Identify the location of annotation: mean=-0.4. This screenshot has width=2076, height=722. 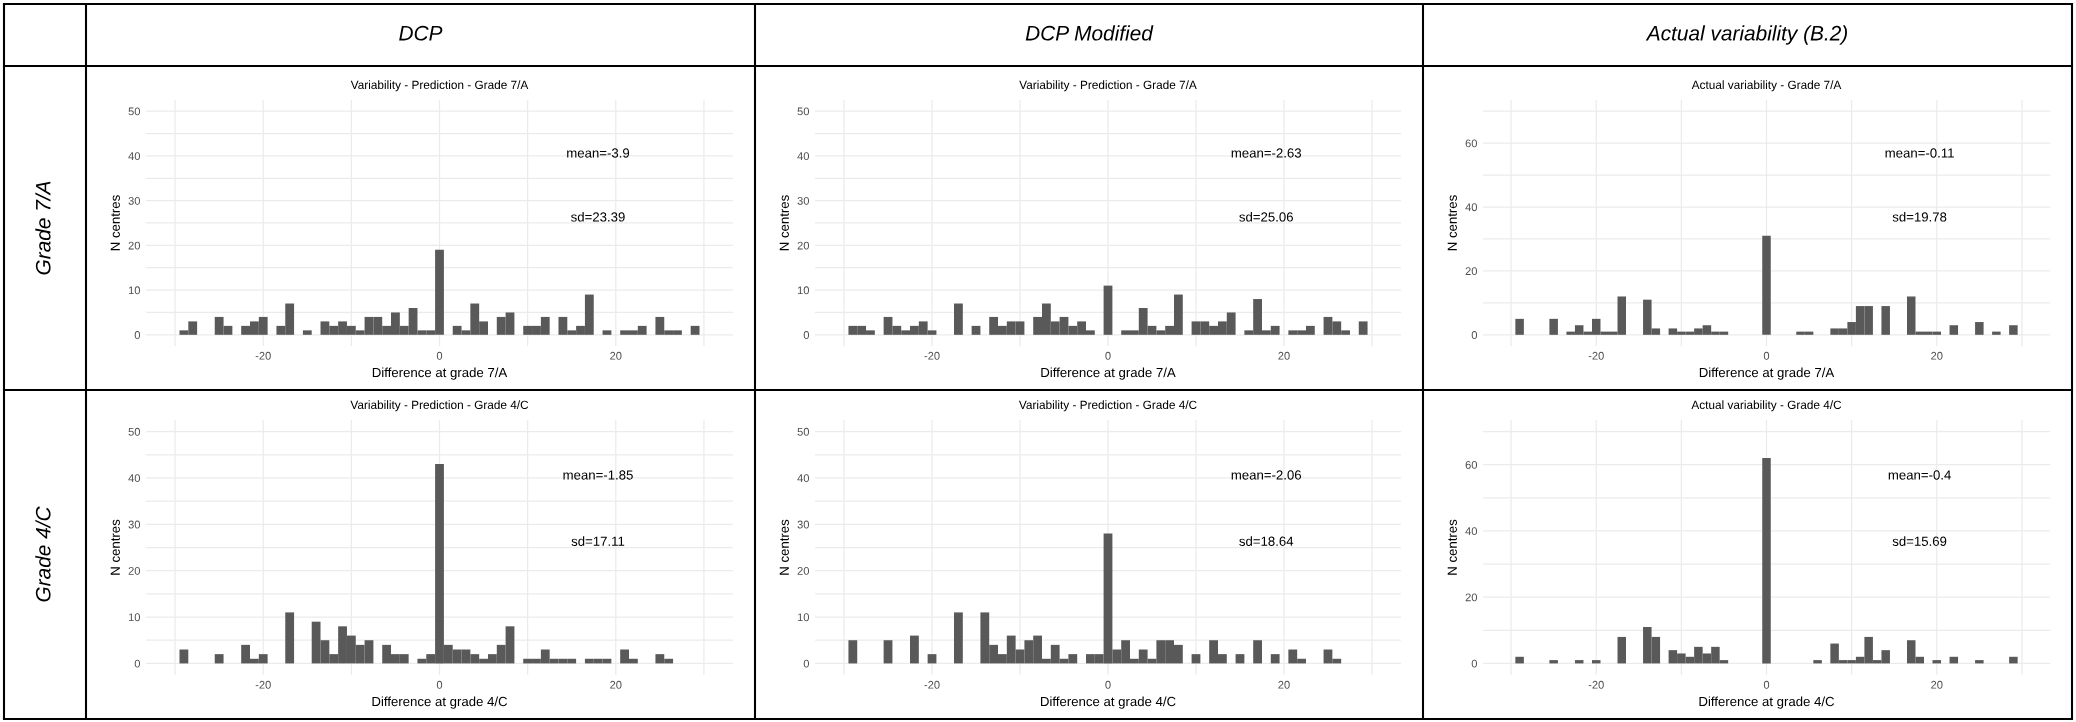
(1919, 475).